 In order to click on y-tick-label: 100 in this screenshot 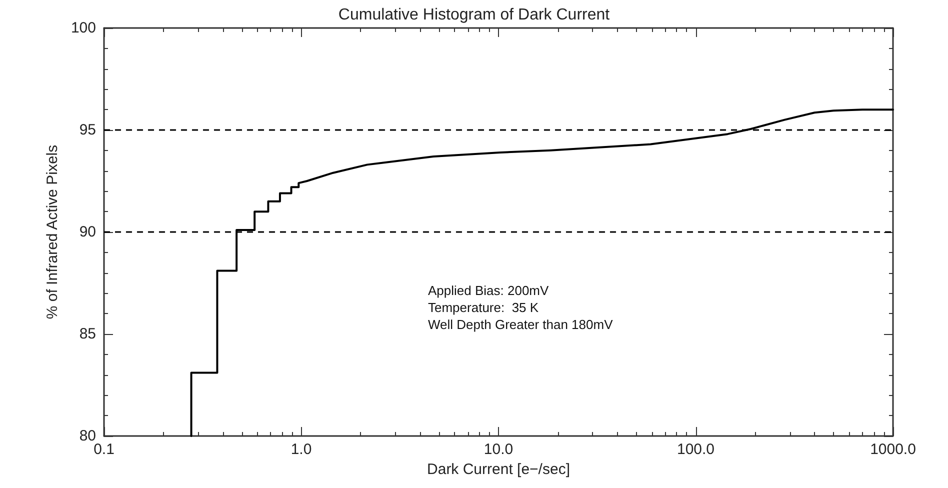, I will do `click(83, 28)`.